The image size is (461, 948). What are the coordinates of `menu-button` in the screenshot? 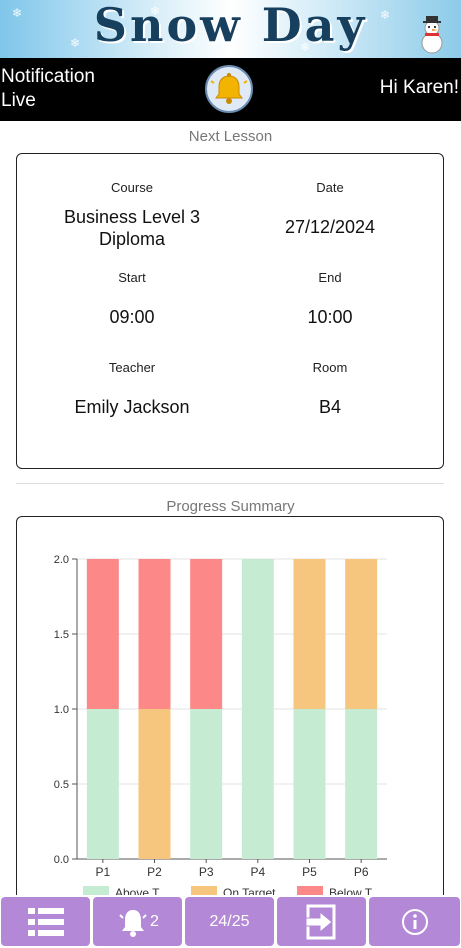 It's located at (45, 921).